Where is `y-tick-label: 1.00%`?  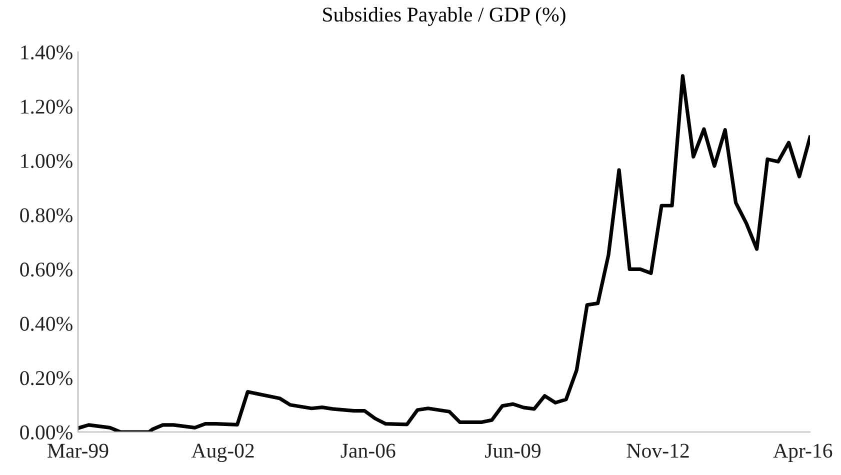 y-tick-label: 1.00% is located at coordinates (46, 161).